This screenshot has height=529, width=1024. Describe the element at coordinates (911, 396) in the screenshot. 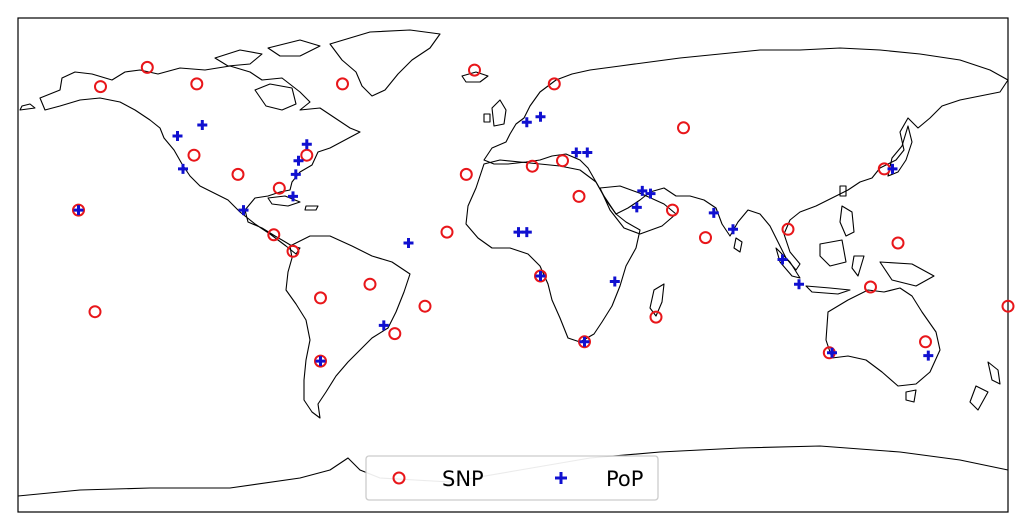

I see `coastline-tasmania` at that location.